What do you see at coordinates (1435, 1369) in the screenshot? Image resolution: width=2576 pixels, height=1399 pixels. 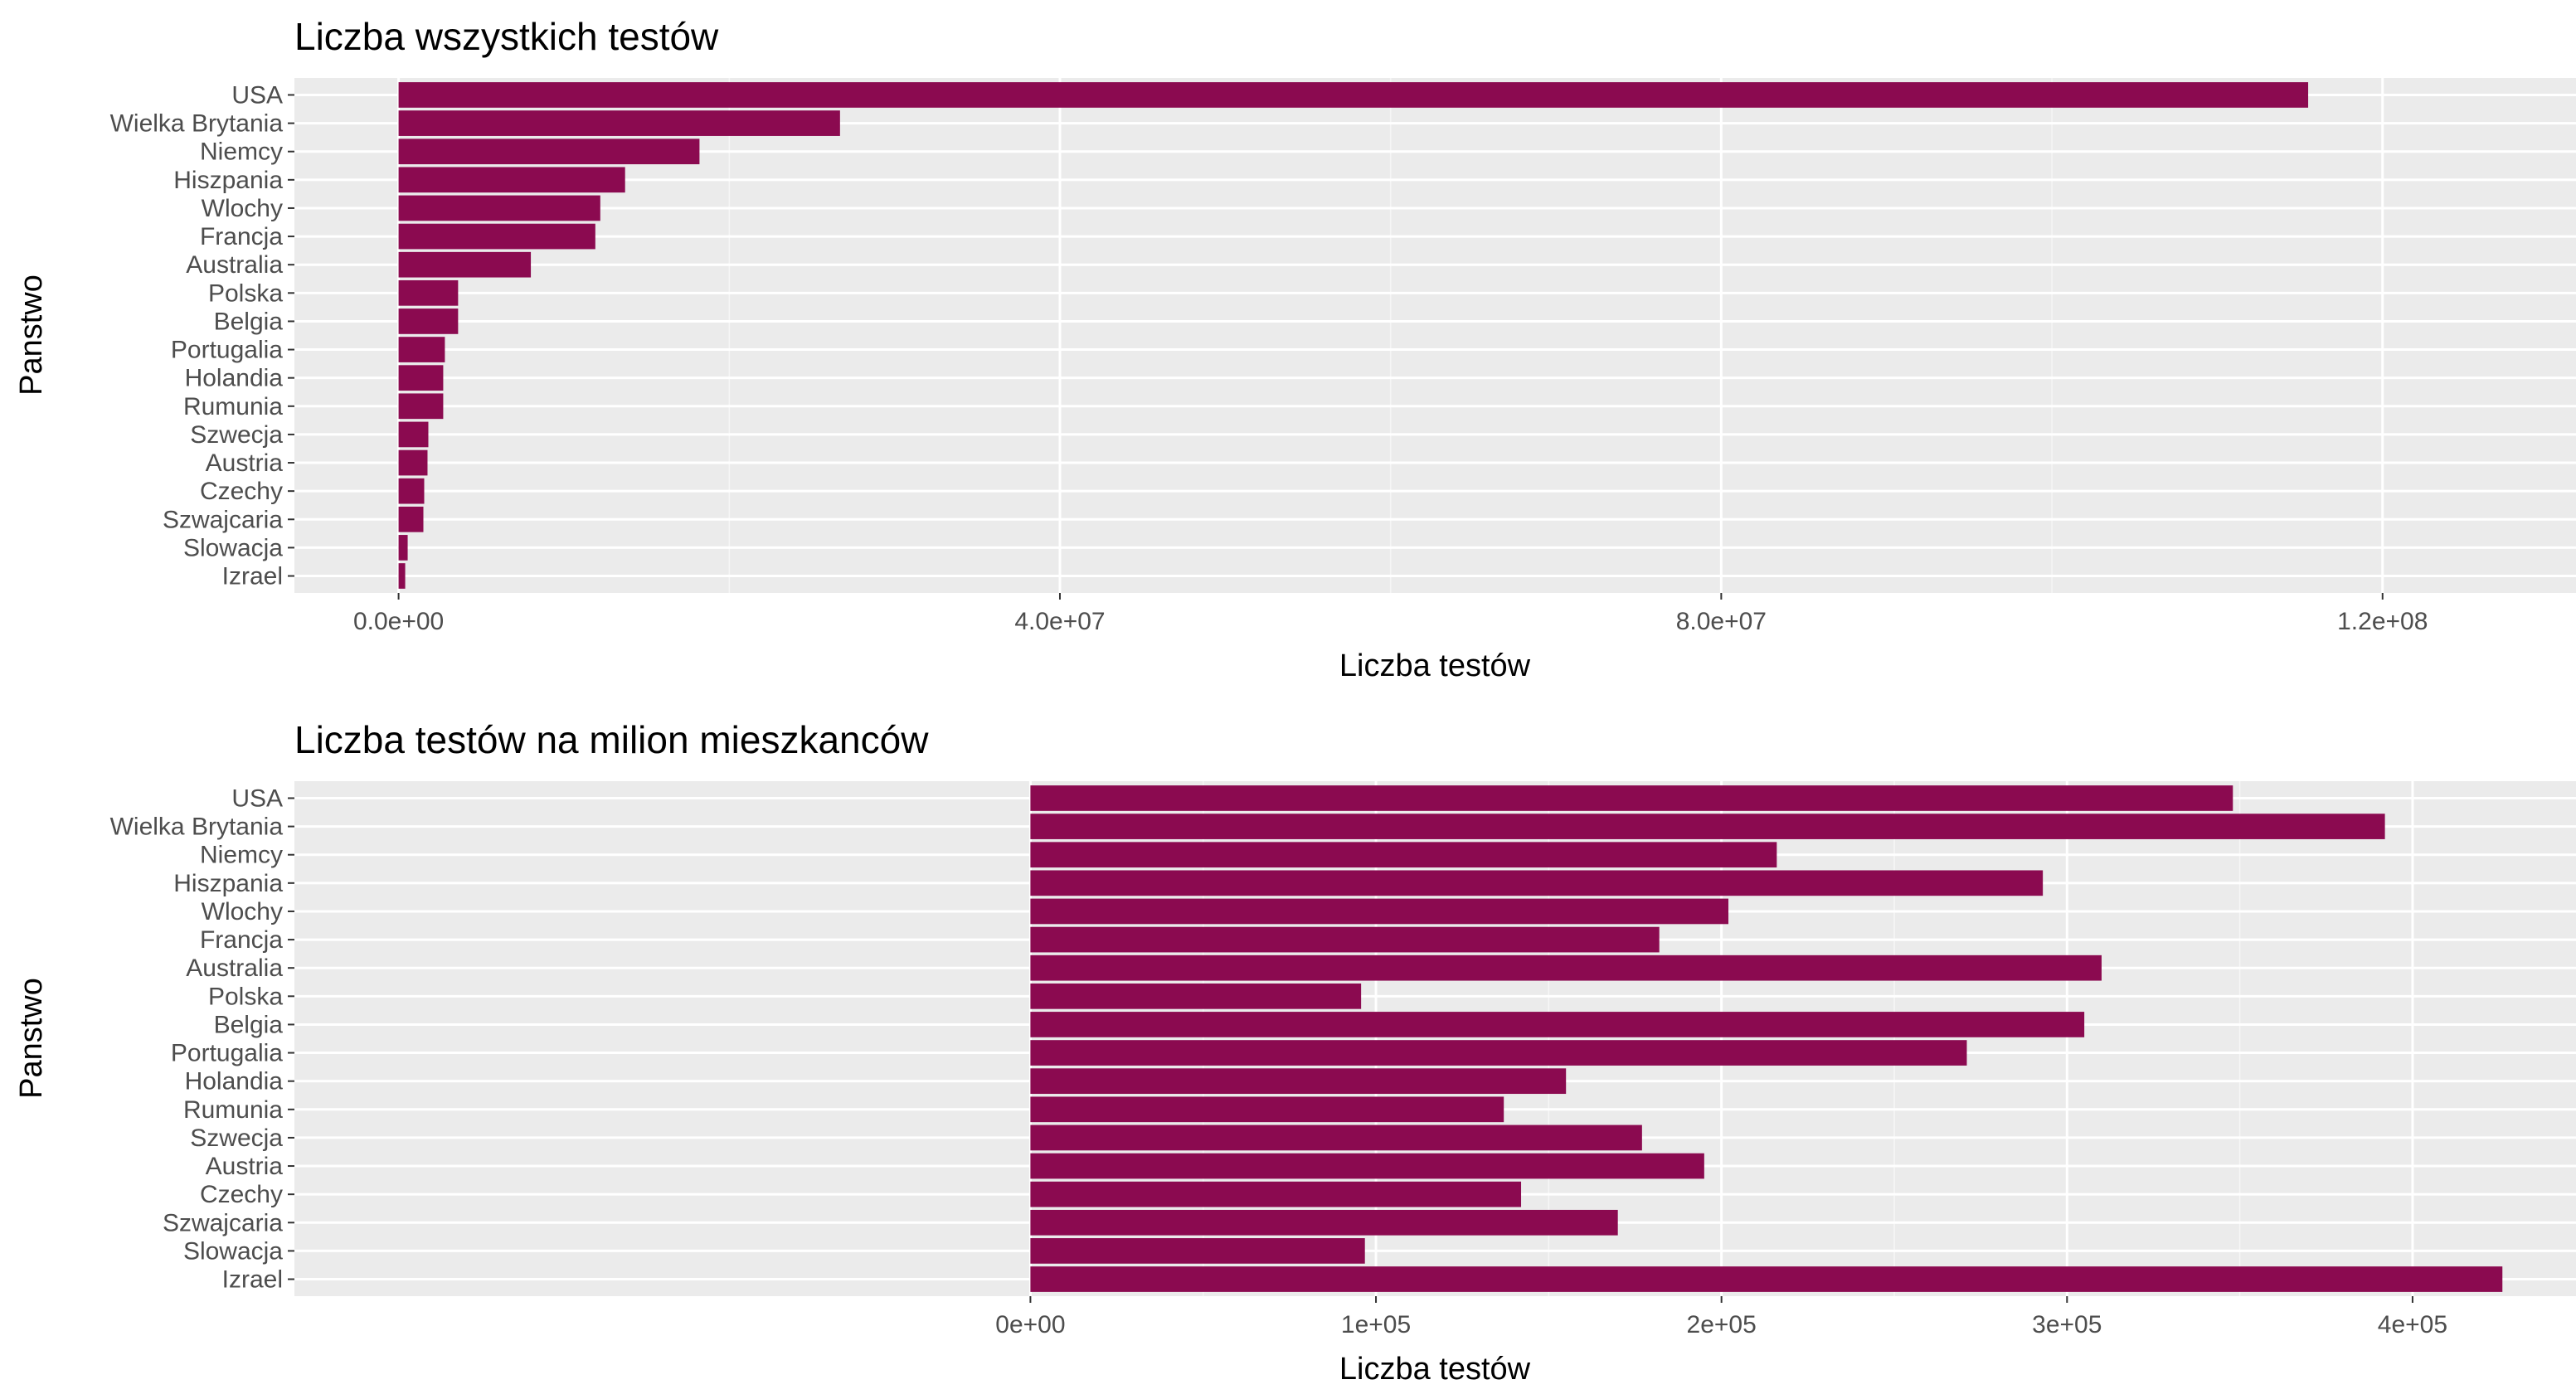 I see `x-axis-title-tests-per-million: Liczba testów` at bounding box center [1435, 1369].